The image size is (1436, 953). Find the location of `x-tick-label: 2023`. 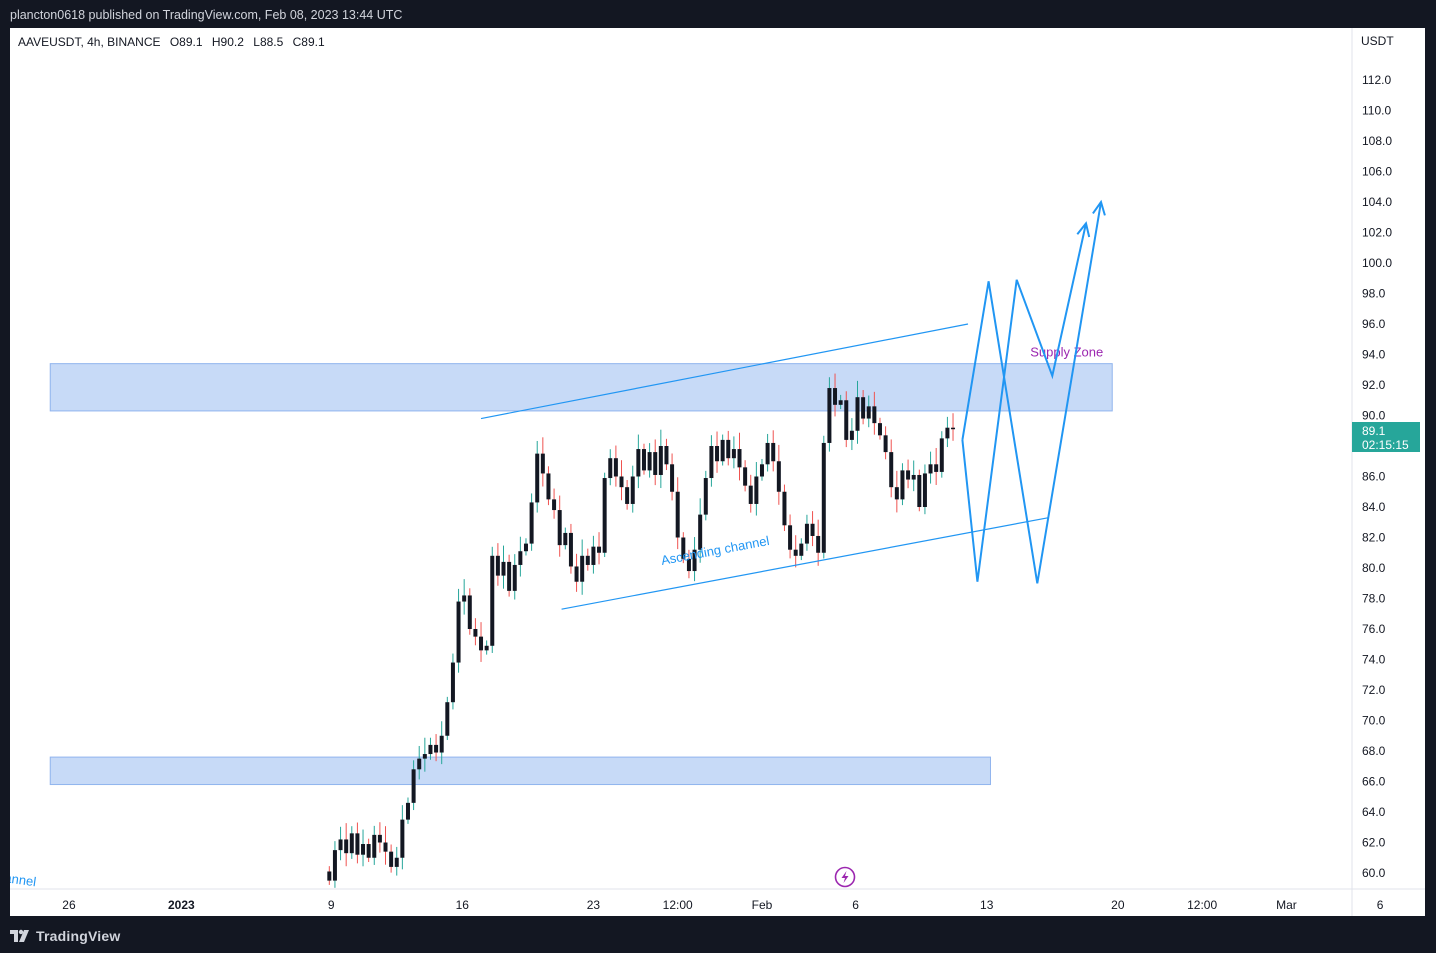

x-tick-label: 2023 is located at coordinates (181, 905).